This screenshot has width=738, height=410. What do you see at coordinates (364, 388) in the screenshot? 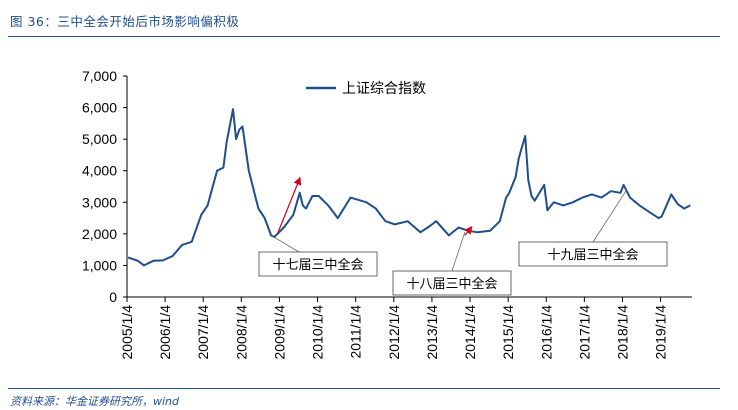
I see `bottom-rule` at bounding box center [364, 388].